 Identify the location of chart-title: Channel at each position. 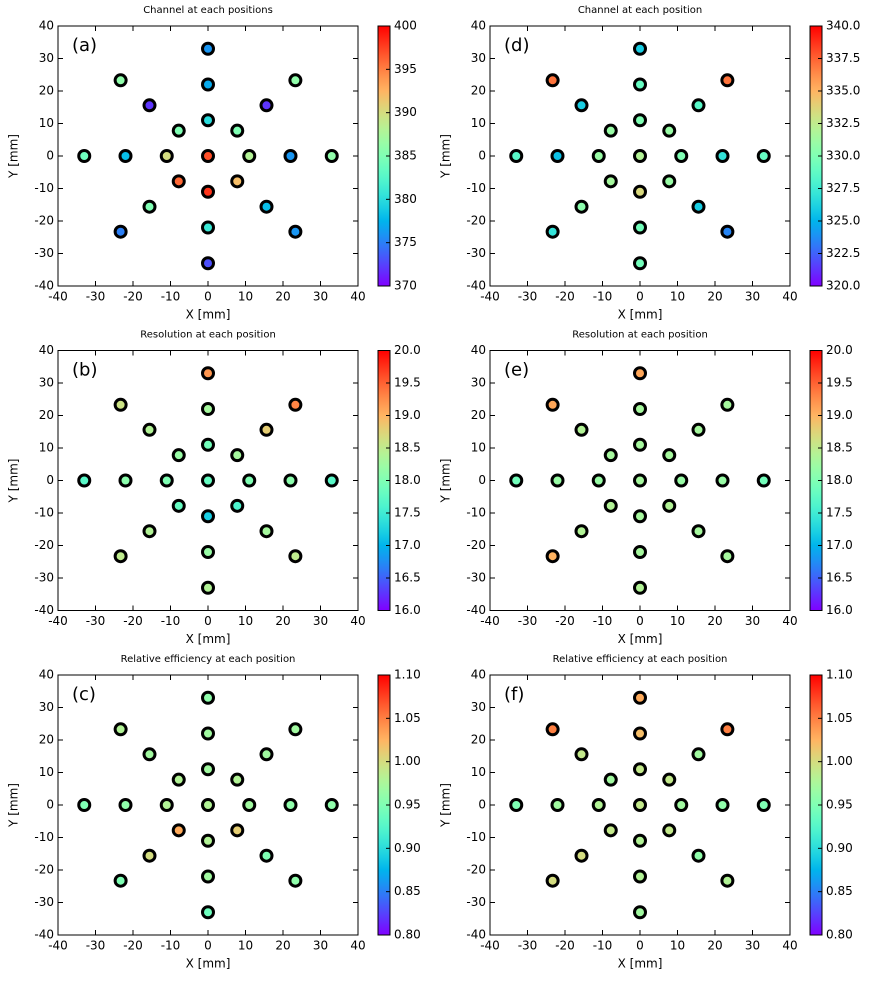
(640, 10).